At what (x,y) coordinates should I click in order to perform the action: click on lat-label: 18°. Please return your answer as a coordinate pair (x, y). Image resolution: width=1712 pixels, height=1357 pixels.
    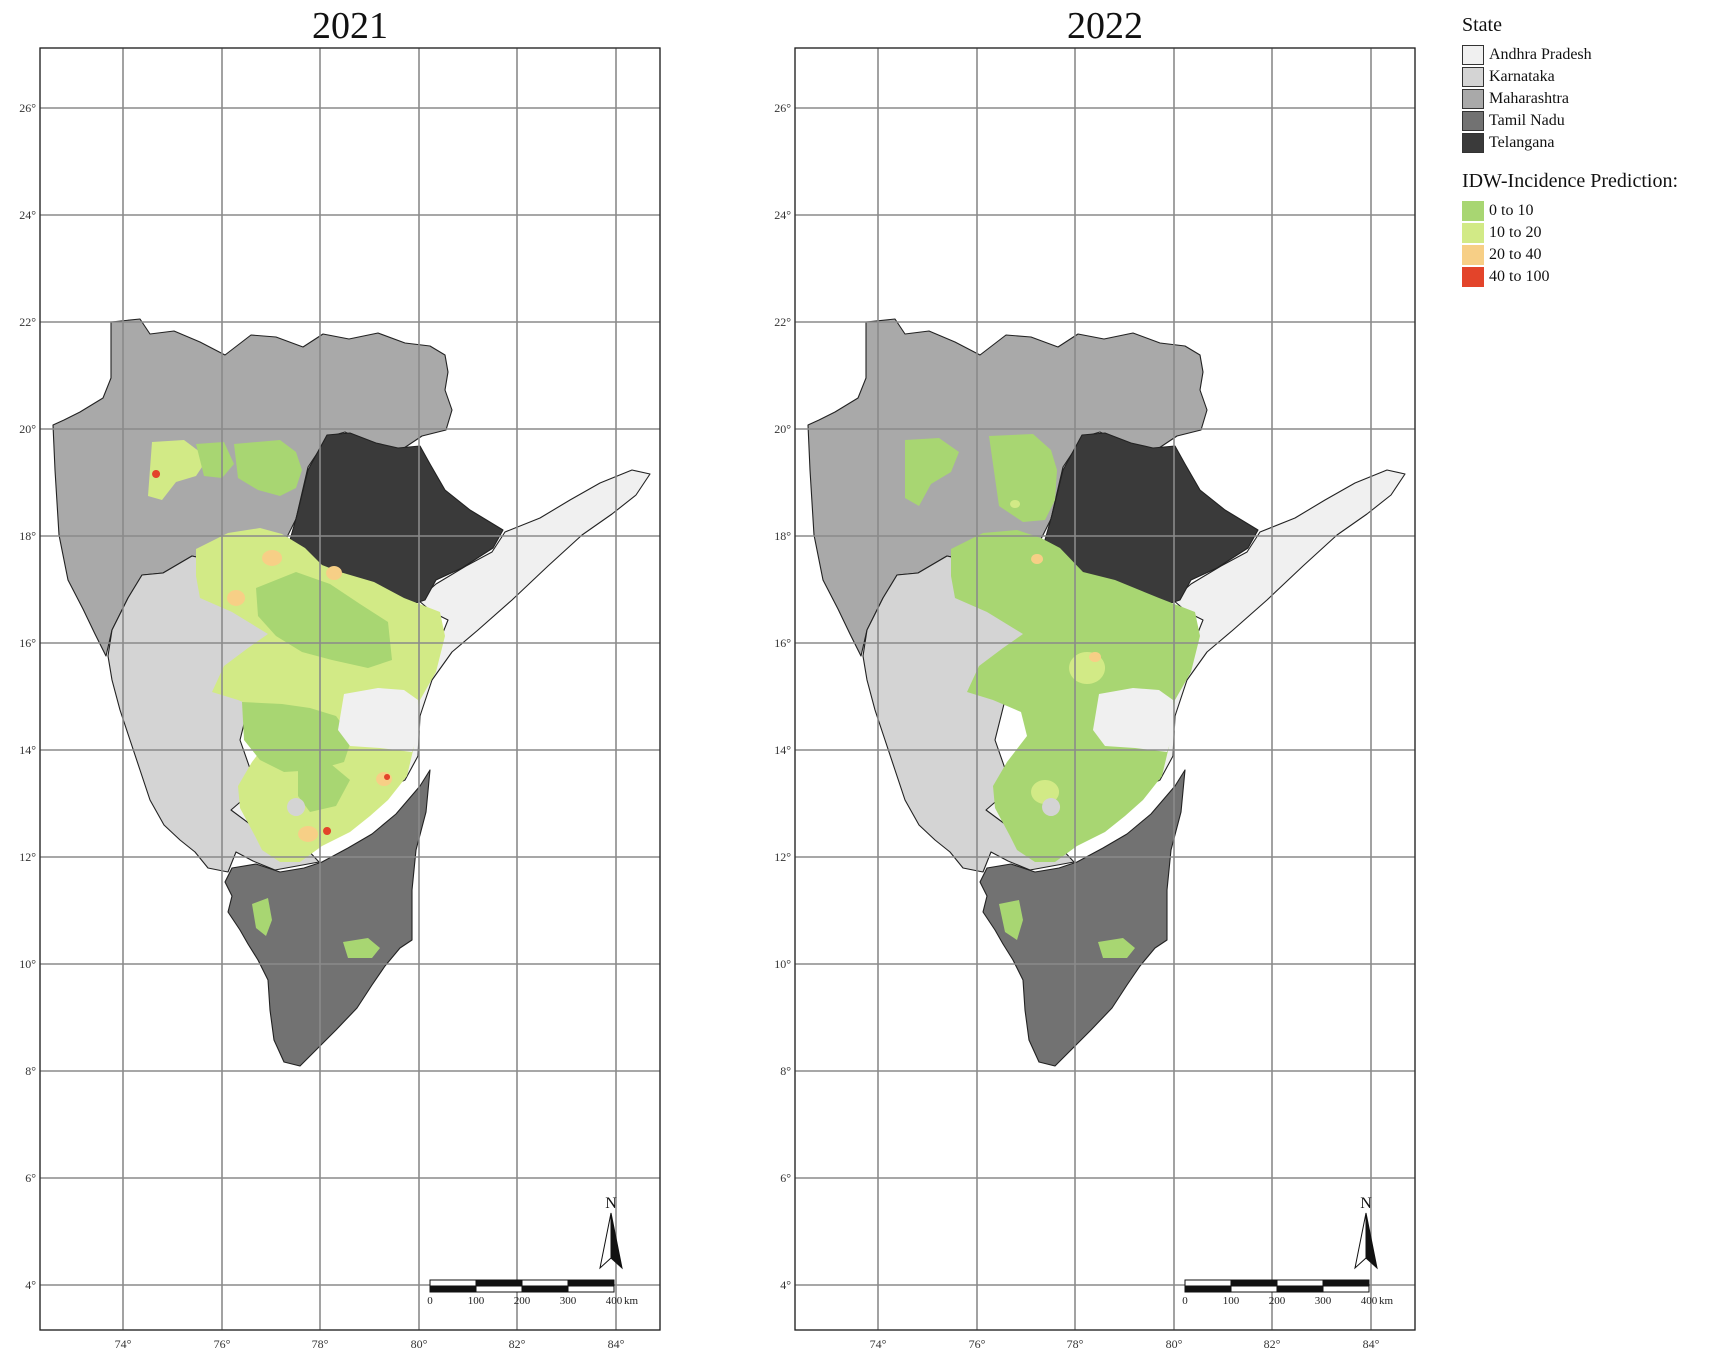
    Looking at the image, I should click on (27, 536).